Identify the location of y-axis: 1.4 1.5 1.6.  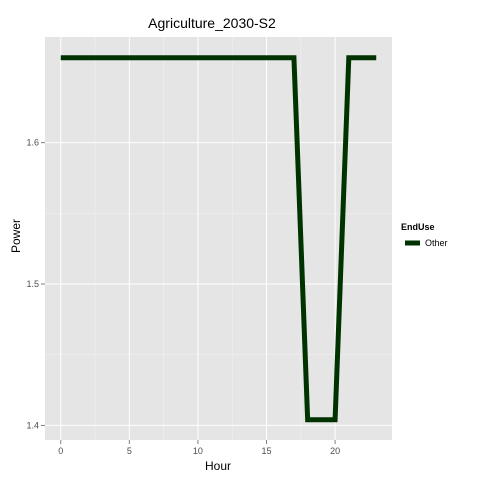
(35, 284).